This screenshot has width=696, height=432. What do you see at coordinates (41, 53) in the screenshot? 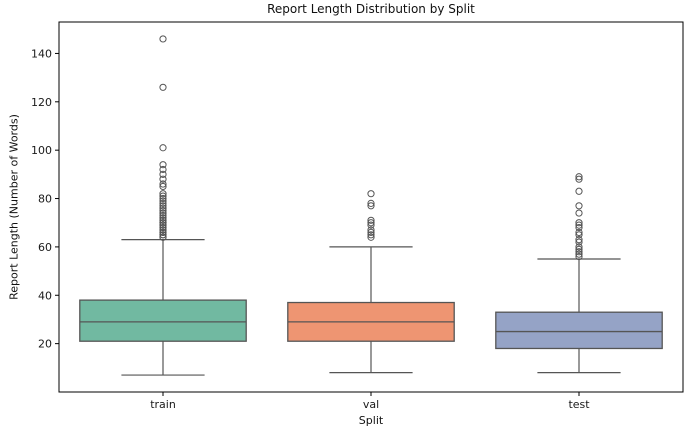
I see `y-tick-label: 140` at bounding box center [41, 53].